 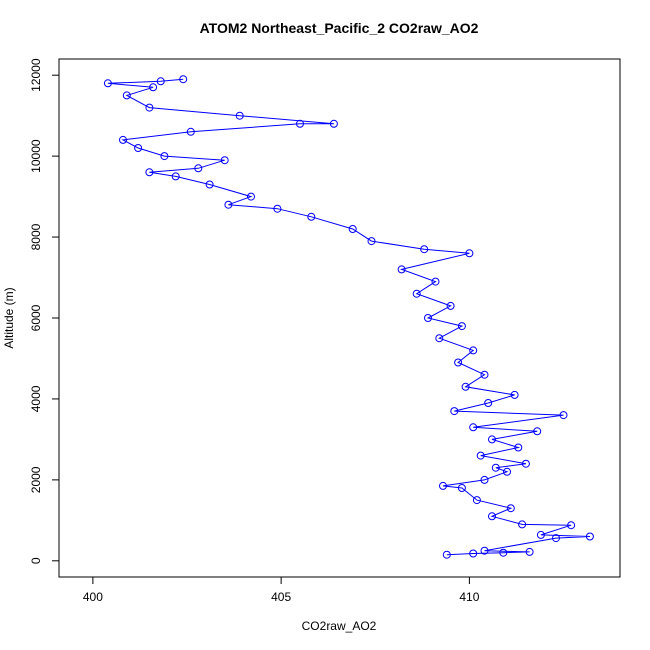 I want to click on chart-title: ATOM2 Northeast_Pacific_2 CO2raw_AO2, so click(x=339, y=28).